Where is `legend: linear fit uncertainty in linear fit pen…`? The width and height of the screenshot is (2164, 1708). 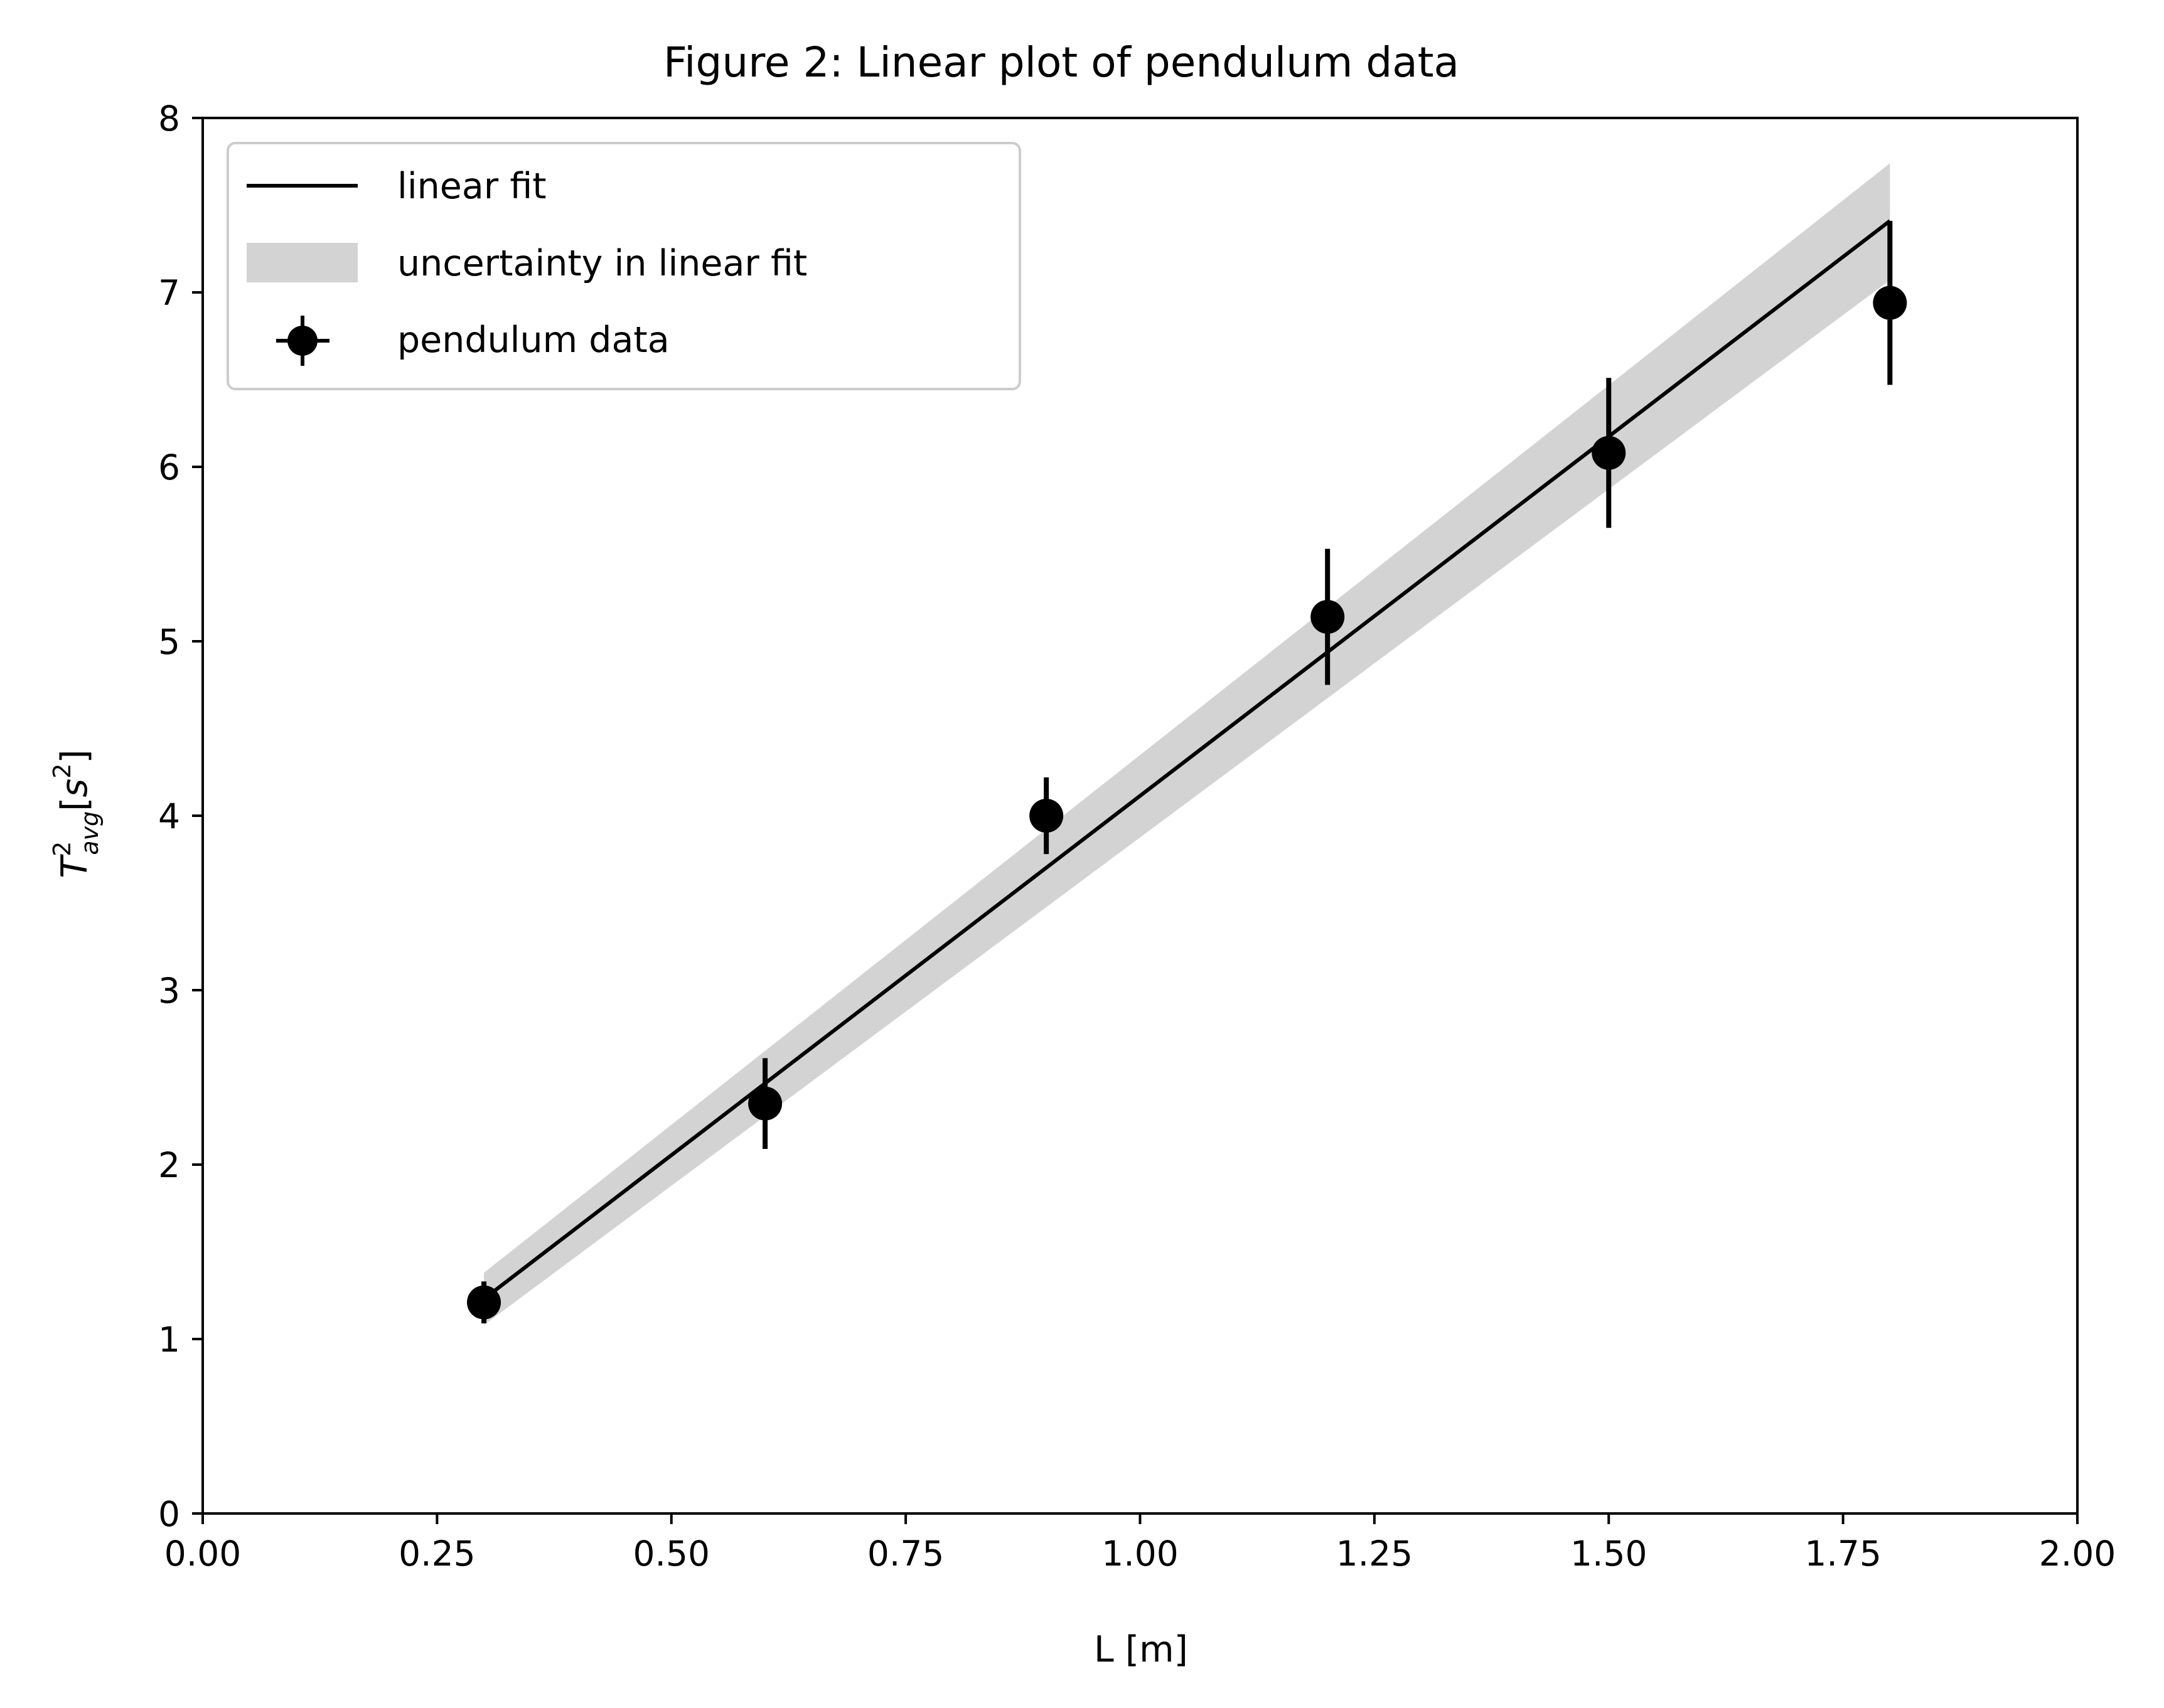
legend: linear fit uncertainty in linear fit pen… is located at coordinates (624, 266).